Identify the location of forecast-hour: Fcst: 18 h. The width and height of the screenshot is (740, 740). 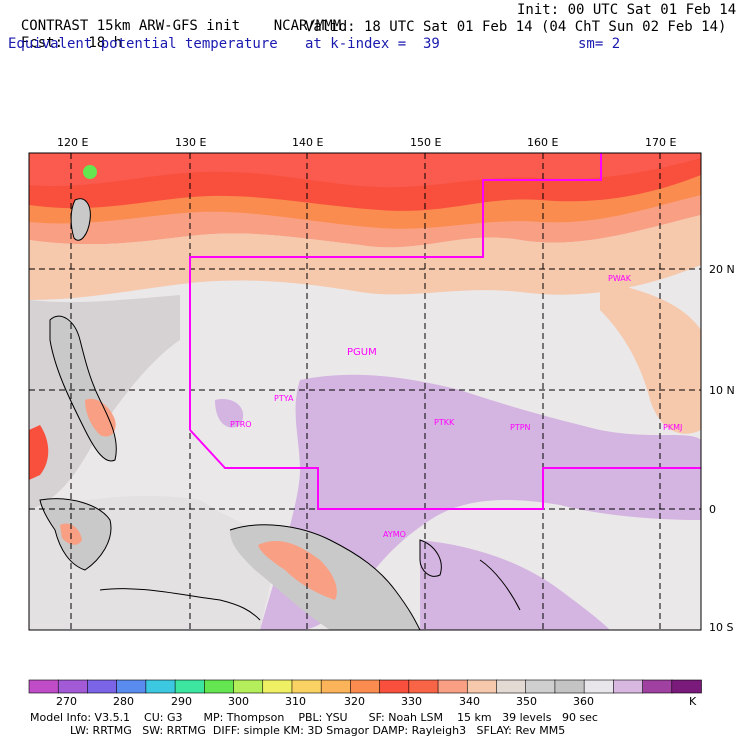
(63, 35).